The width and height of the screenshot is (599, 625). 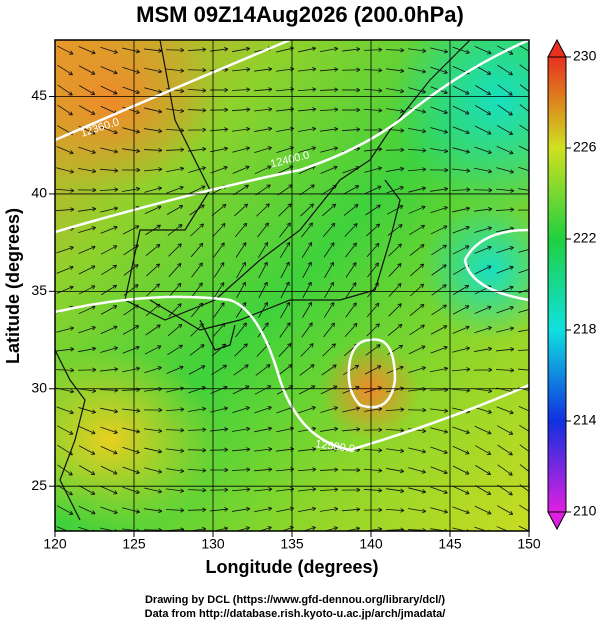 What do you see at coordinates (55, 544) in the screenshot?
I see `x-tick-label: 120` at bounding box center [55, 544].